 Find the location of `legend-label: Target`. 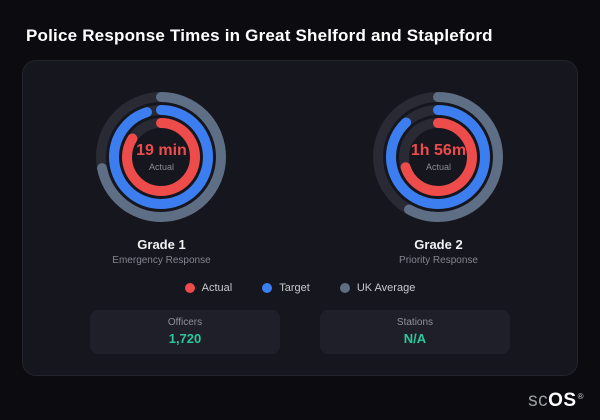

legend-label: Target is located at coordinates (294, 288).